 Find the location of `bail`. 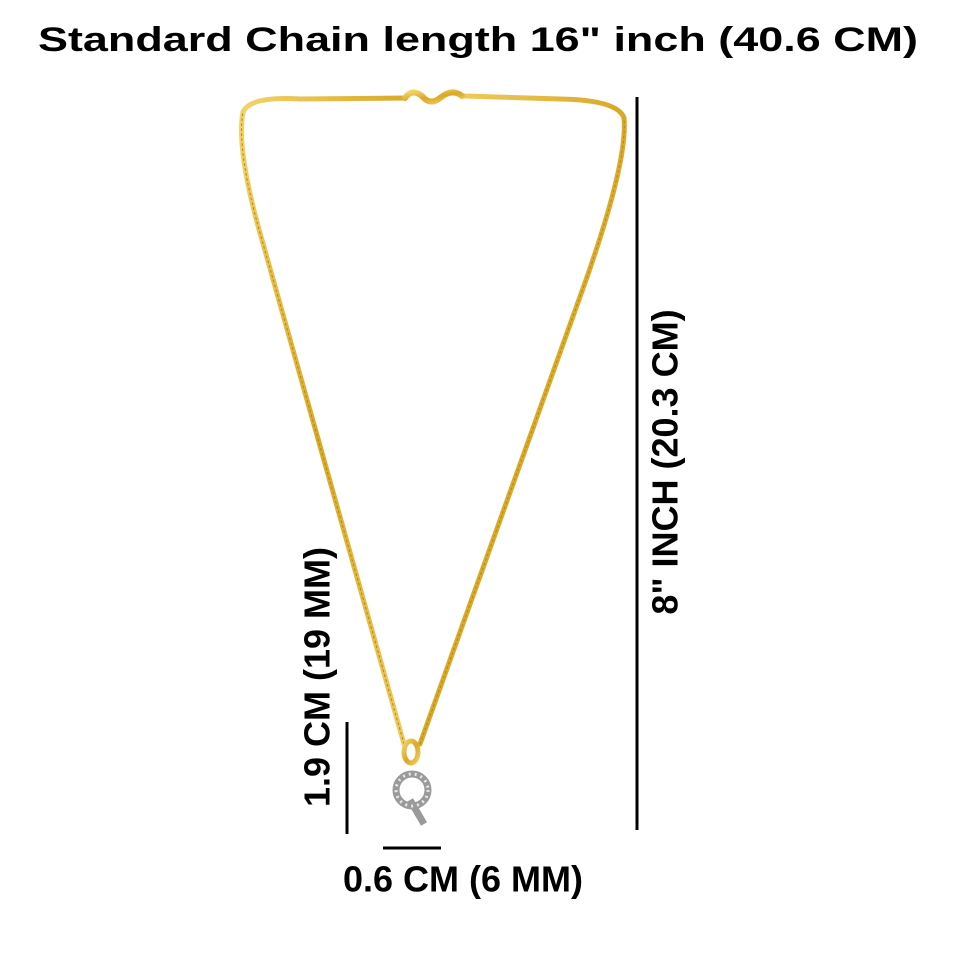

bail is located at coordinates (411, 752).